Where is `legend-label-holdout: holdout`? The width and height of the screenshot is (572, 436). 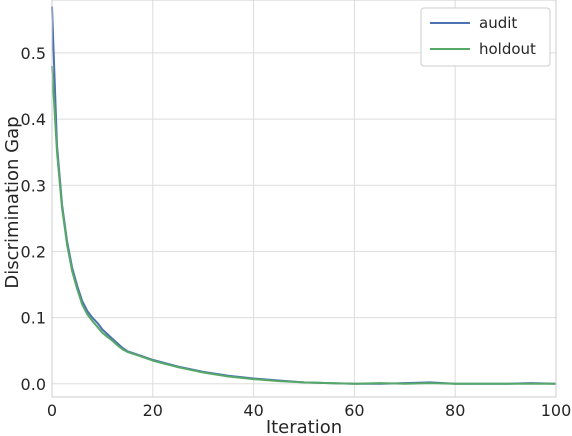 legend-label-holdout: holdout is located at coordinates (507, 49).